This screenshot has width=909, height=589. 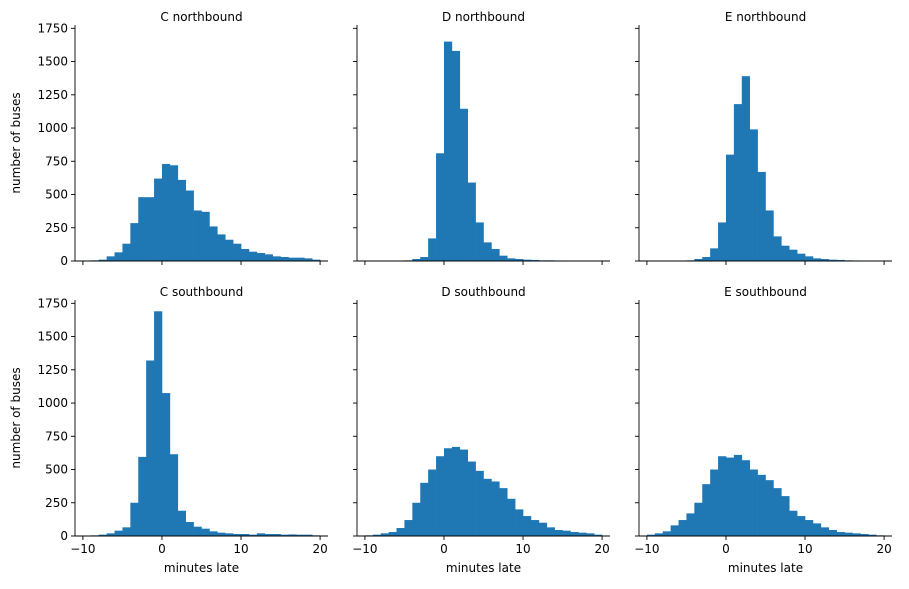 I want to click on y-tick-label: 500, so click(x=56, y=195).